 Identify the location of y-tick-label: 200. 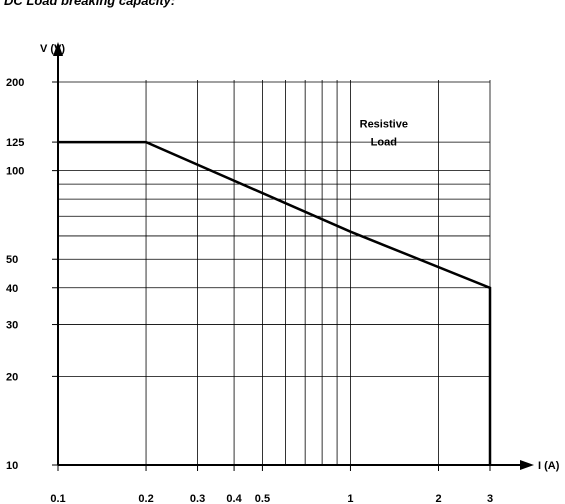
(15, 83).